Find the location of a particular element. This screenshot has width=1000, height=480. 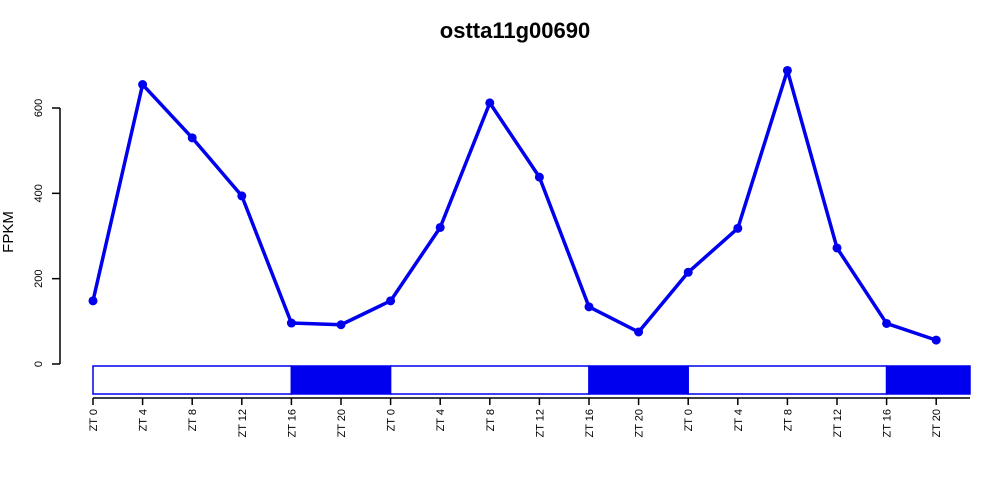

y-ticks: 0 200 400 600 is located at coordinates (46, 233).